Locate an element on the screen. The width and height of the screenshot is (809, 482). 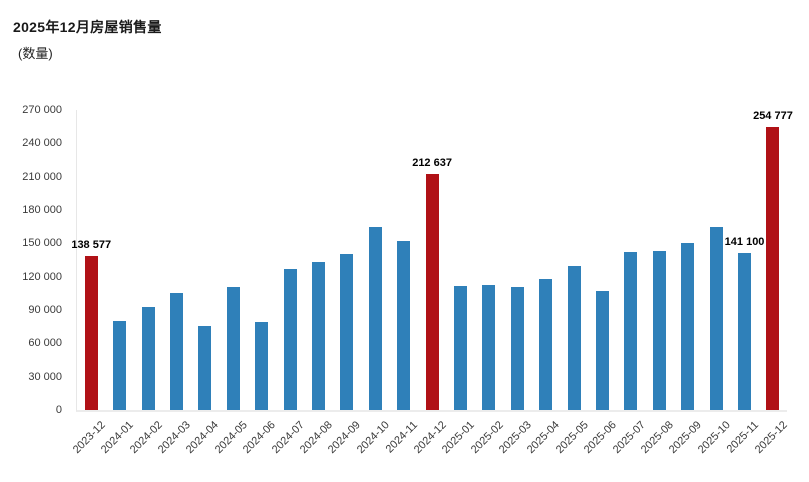
y-axis-tick-label: 270 000 is located at coordinates (42, 110).